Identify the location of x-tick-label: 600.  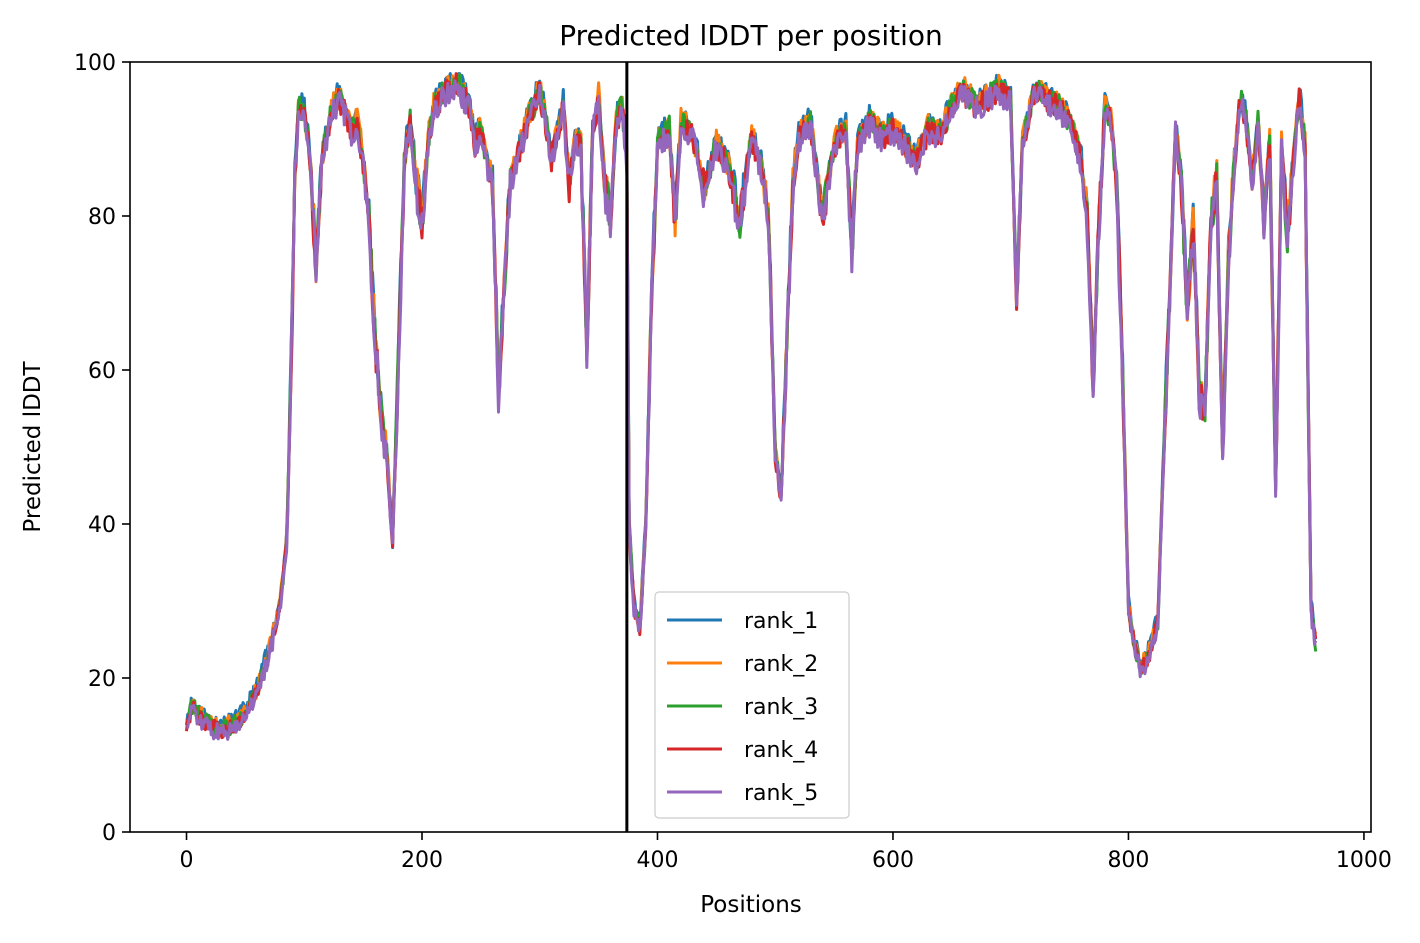
(893, 860).